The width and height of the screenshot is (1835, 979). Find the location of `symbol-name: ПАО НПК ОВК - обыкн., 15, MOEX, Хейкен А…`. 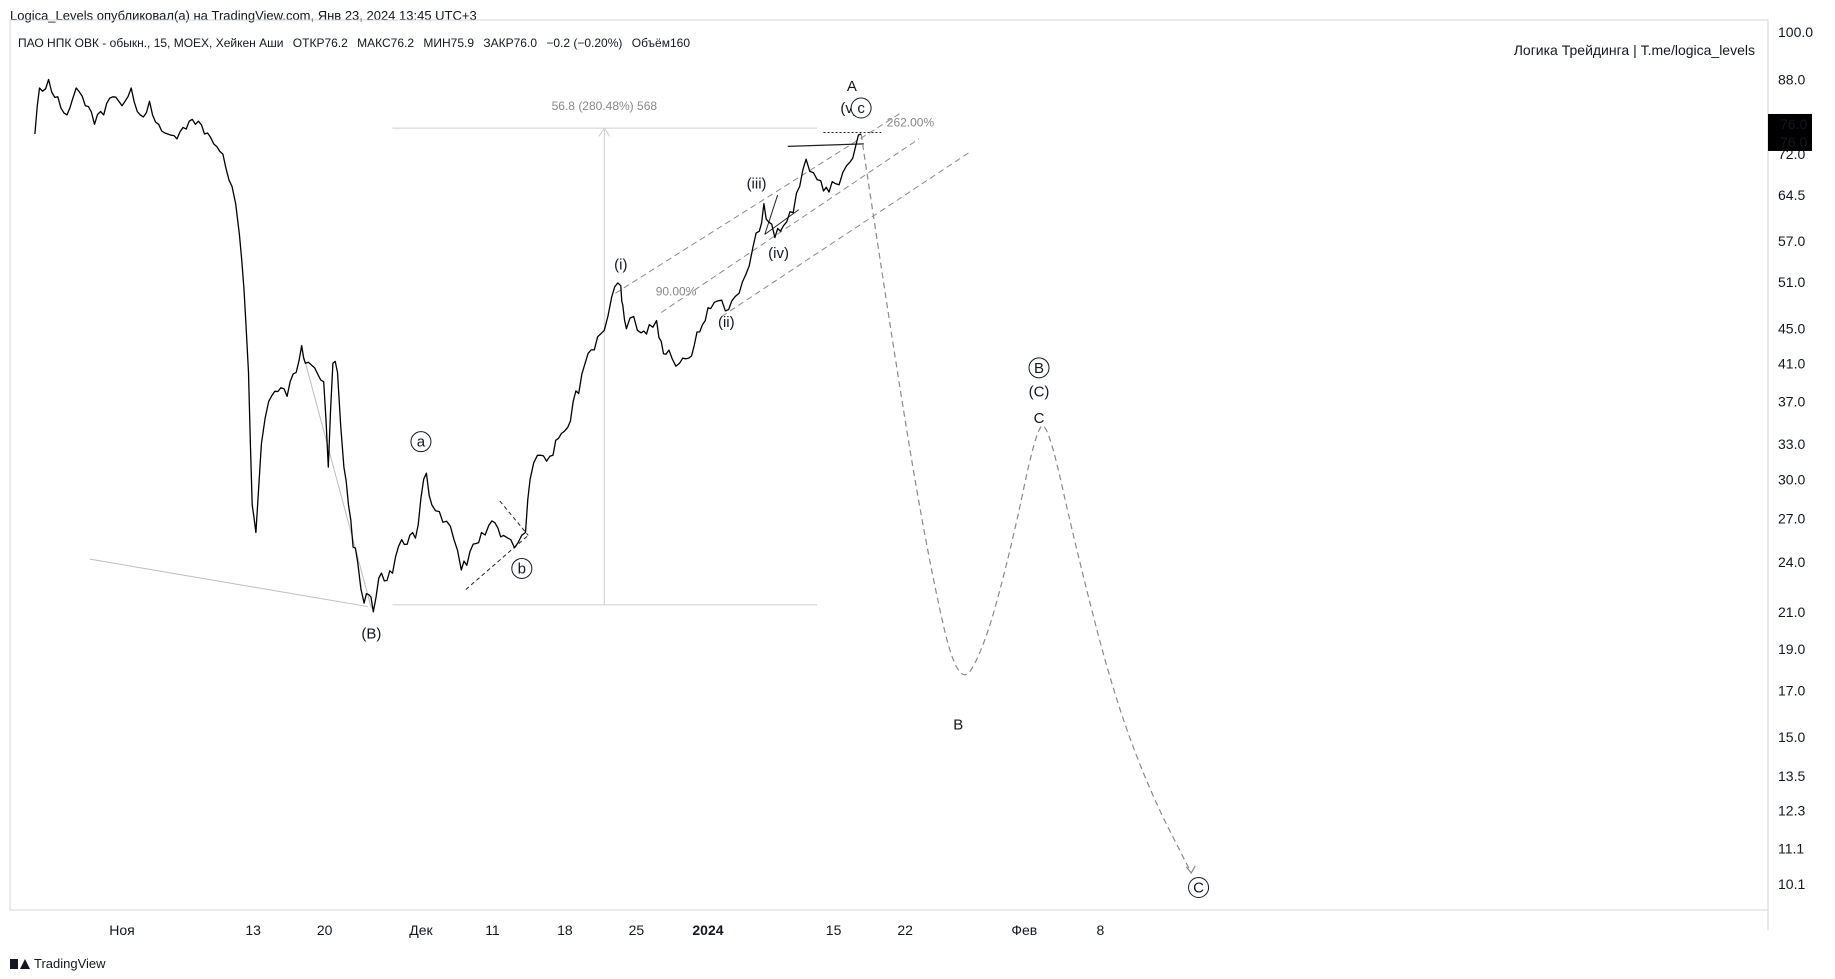

symbol-name: ПАО НПК ОВК - обыкн., 15, MOEX, Хейкен А… is located at coordinates (151, 43).